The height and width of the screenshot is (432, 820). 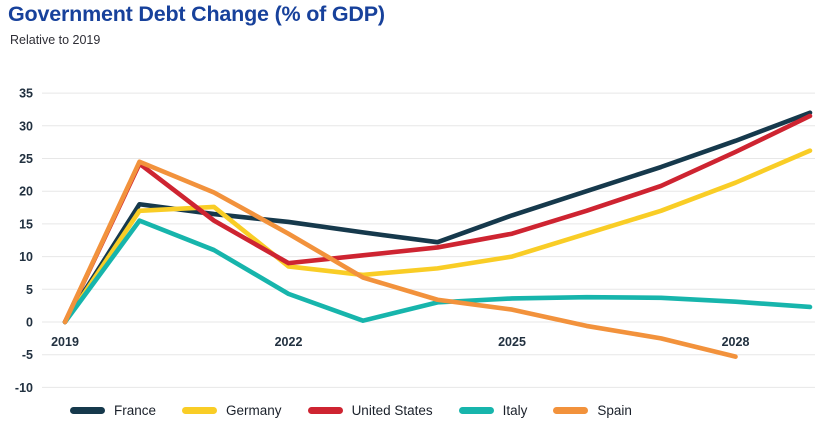 What do you see at coordinates (65, 342) in the screenshot?
I see `x-tick-label-2019: 2019` at bounding box center [65, 342].